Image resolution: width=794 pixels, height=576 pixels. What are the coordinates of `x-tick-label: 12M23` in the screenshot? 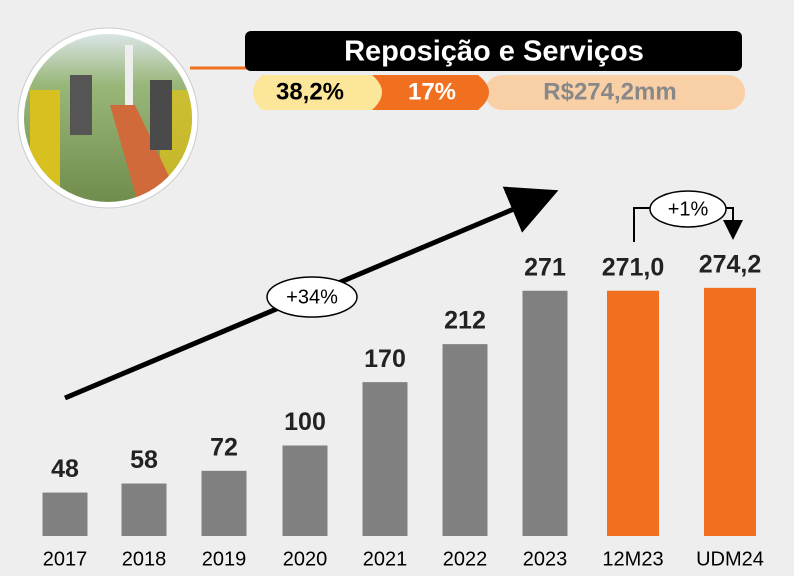 It's located at (632, 559).